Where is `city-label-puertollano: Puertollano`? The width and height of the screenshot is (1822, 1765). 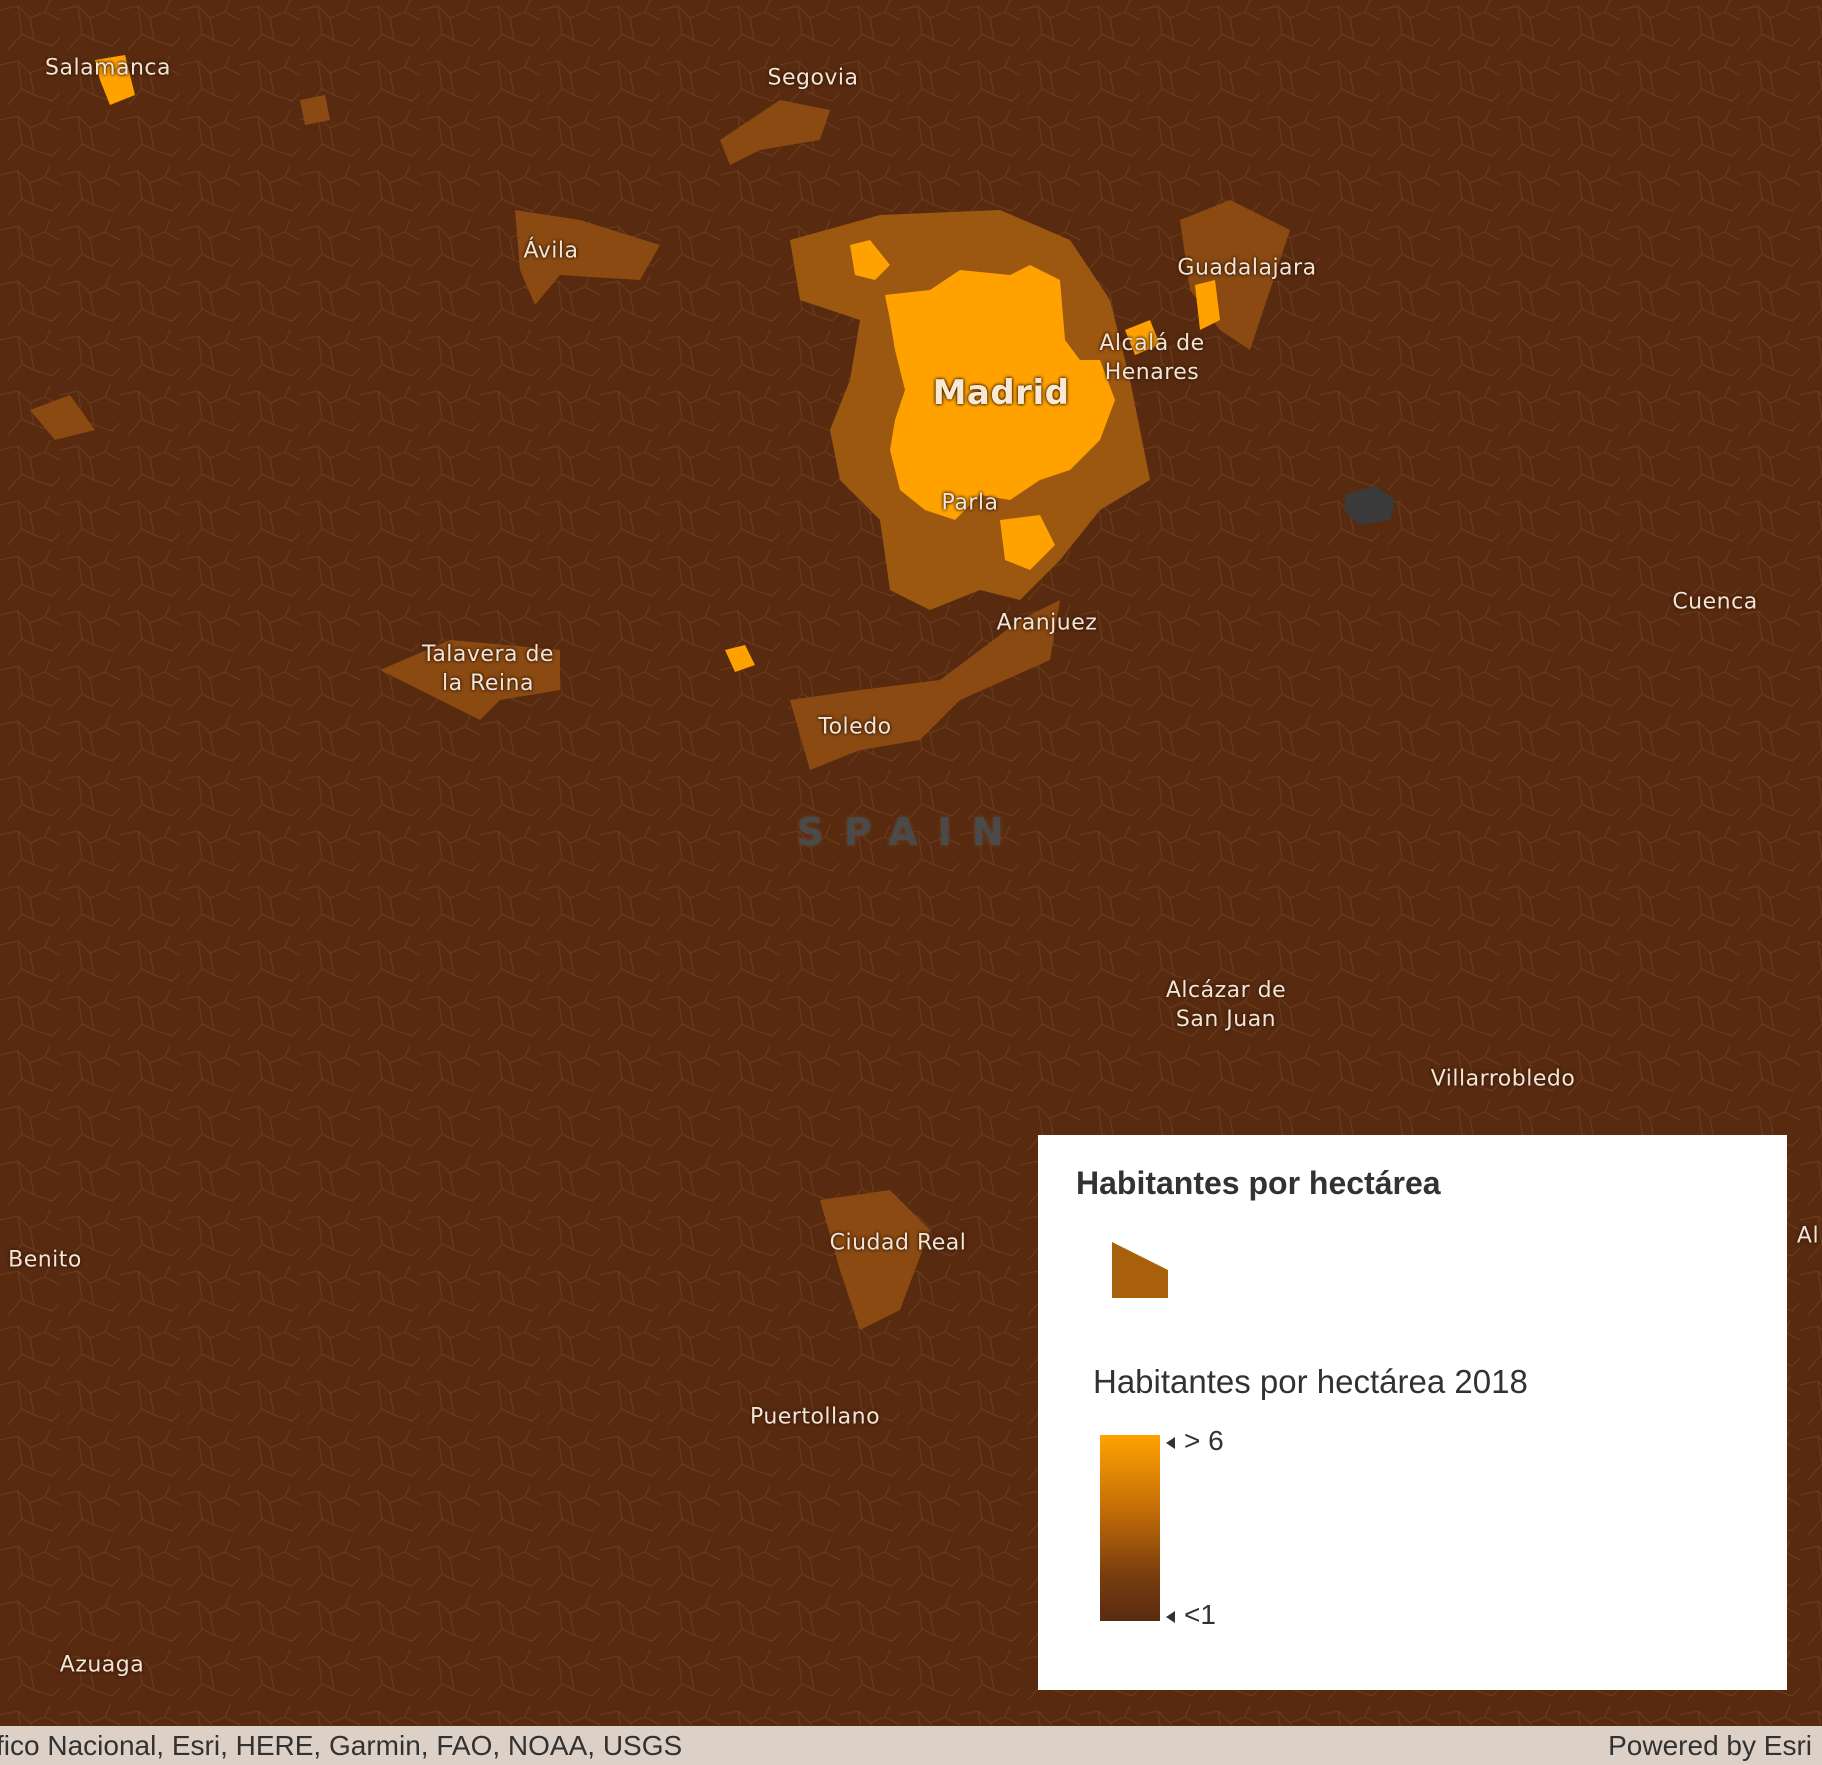 city-label-puertollano: Puertollano is located at coordinates (815, 1417).